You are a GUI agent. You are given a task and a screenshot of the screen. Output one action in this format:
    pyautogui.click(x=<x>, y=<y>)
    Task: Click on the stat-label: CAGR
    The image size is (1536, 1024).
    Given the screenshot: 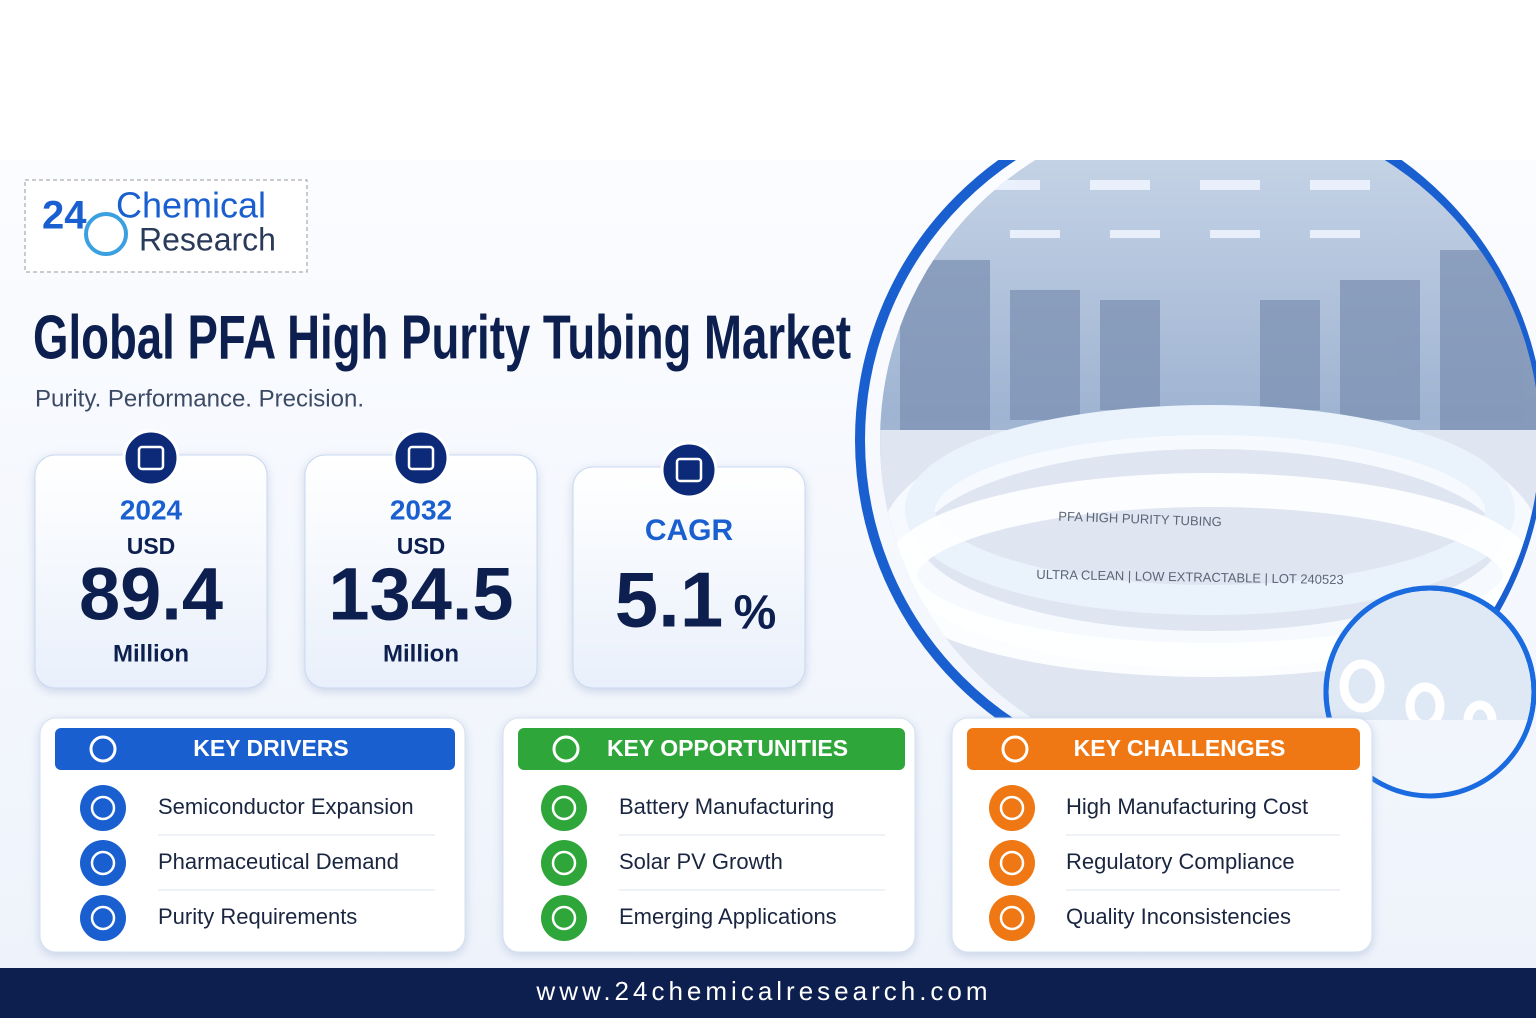 What is the action you would take?
    pyautogui.click(x=689, y=530)
    